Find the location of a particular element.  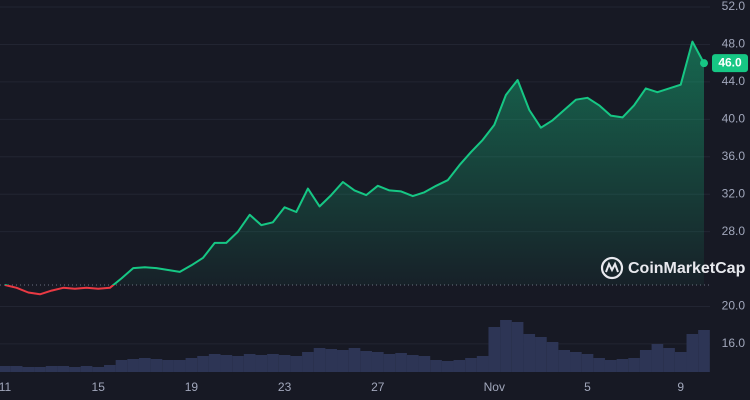

logo-mark is located at coordinates (612, 267).